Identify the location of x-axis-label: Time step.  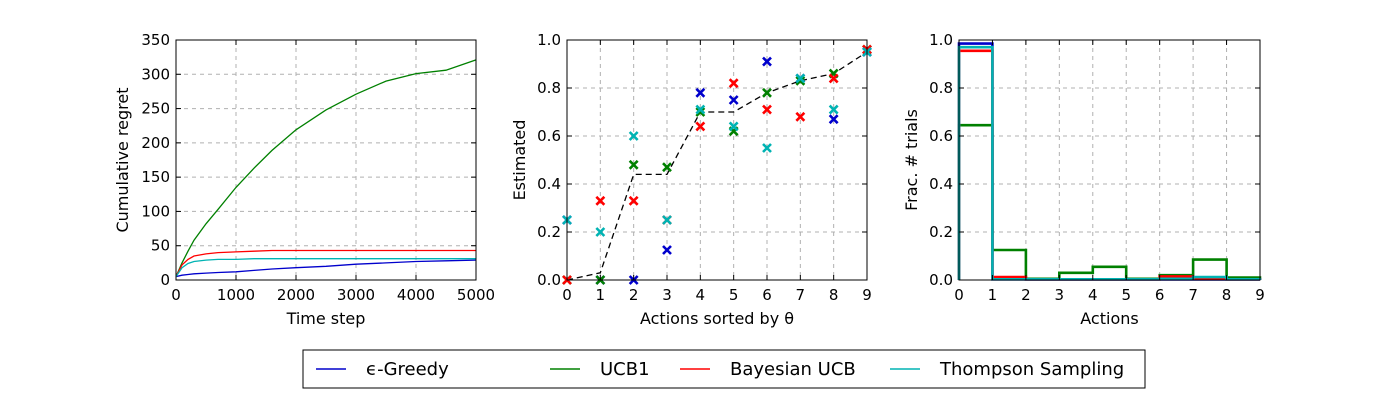
(326, 318).